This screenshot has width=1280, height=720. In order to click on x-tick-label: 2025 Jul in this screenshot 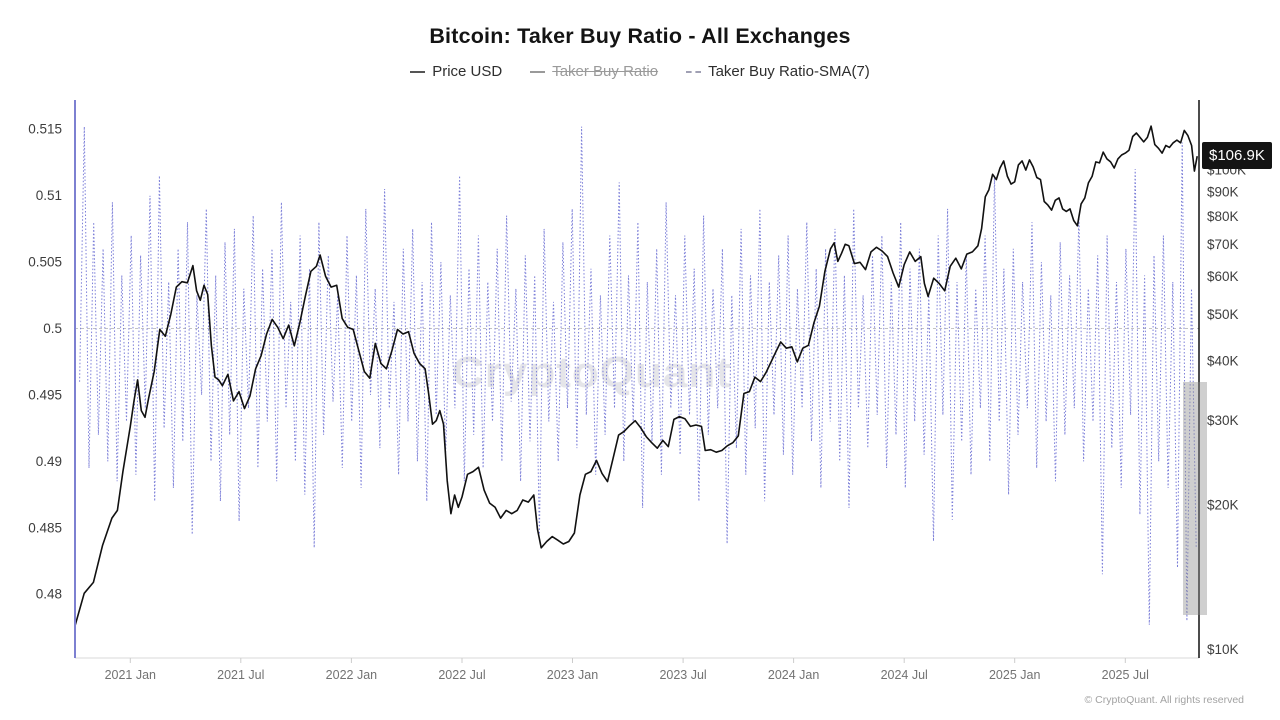, I will do `click(1125, 675)`.